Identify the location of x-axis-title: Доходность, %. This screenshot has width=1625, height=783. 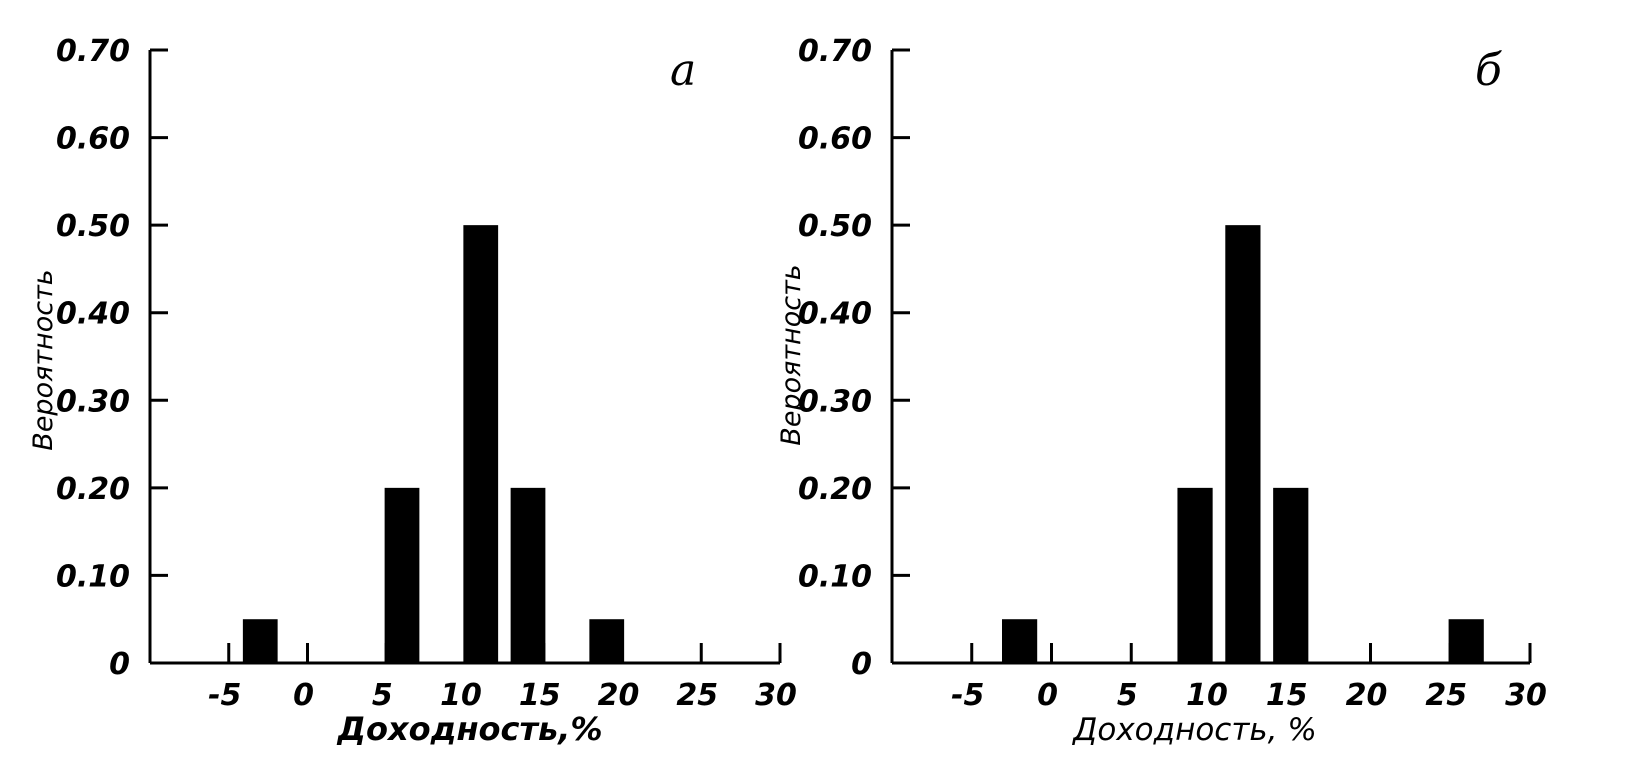
(1194, 730).